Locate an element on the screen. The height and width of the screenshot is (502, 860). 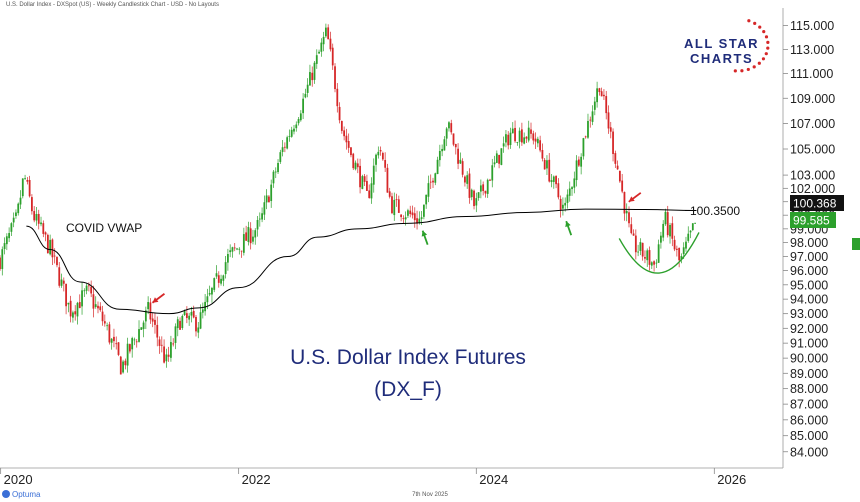
x-axis-ticks: 2020 2022 2024 2026 is located at coordinates (373, 477).